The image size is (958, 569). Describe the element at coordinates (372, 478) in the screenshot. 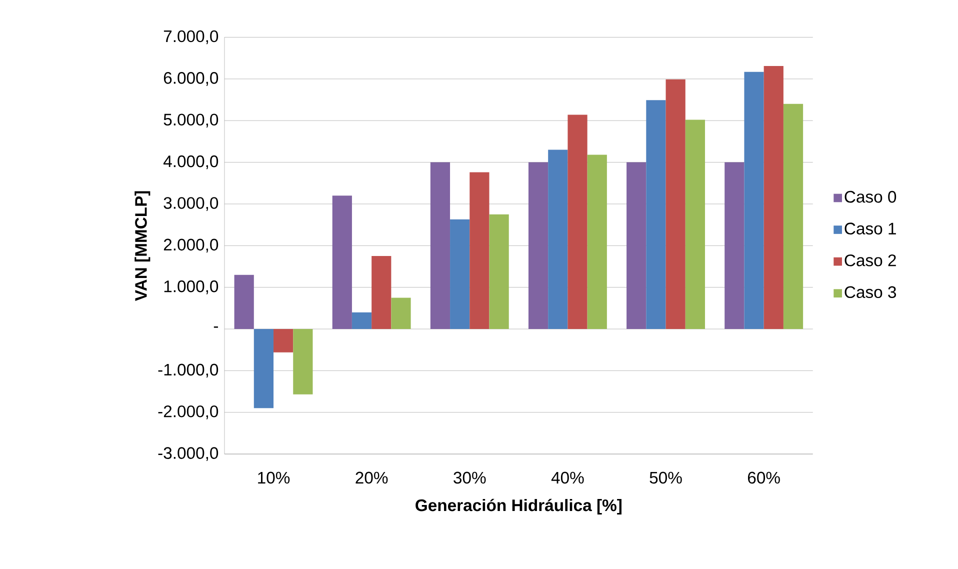

I see `x-tick-label: 20%` at that location.